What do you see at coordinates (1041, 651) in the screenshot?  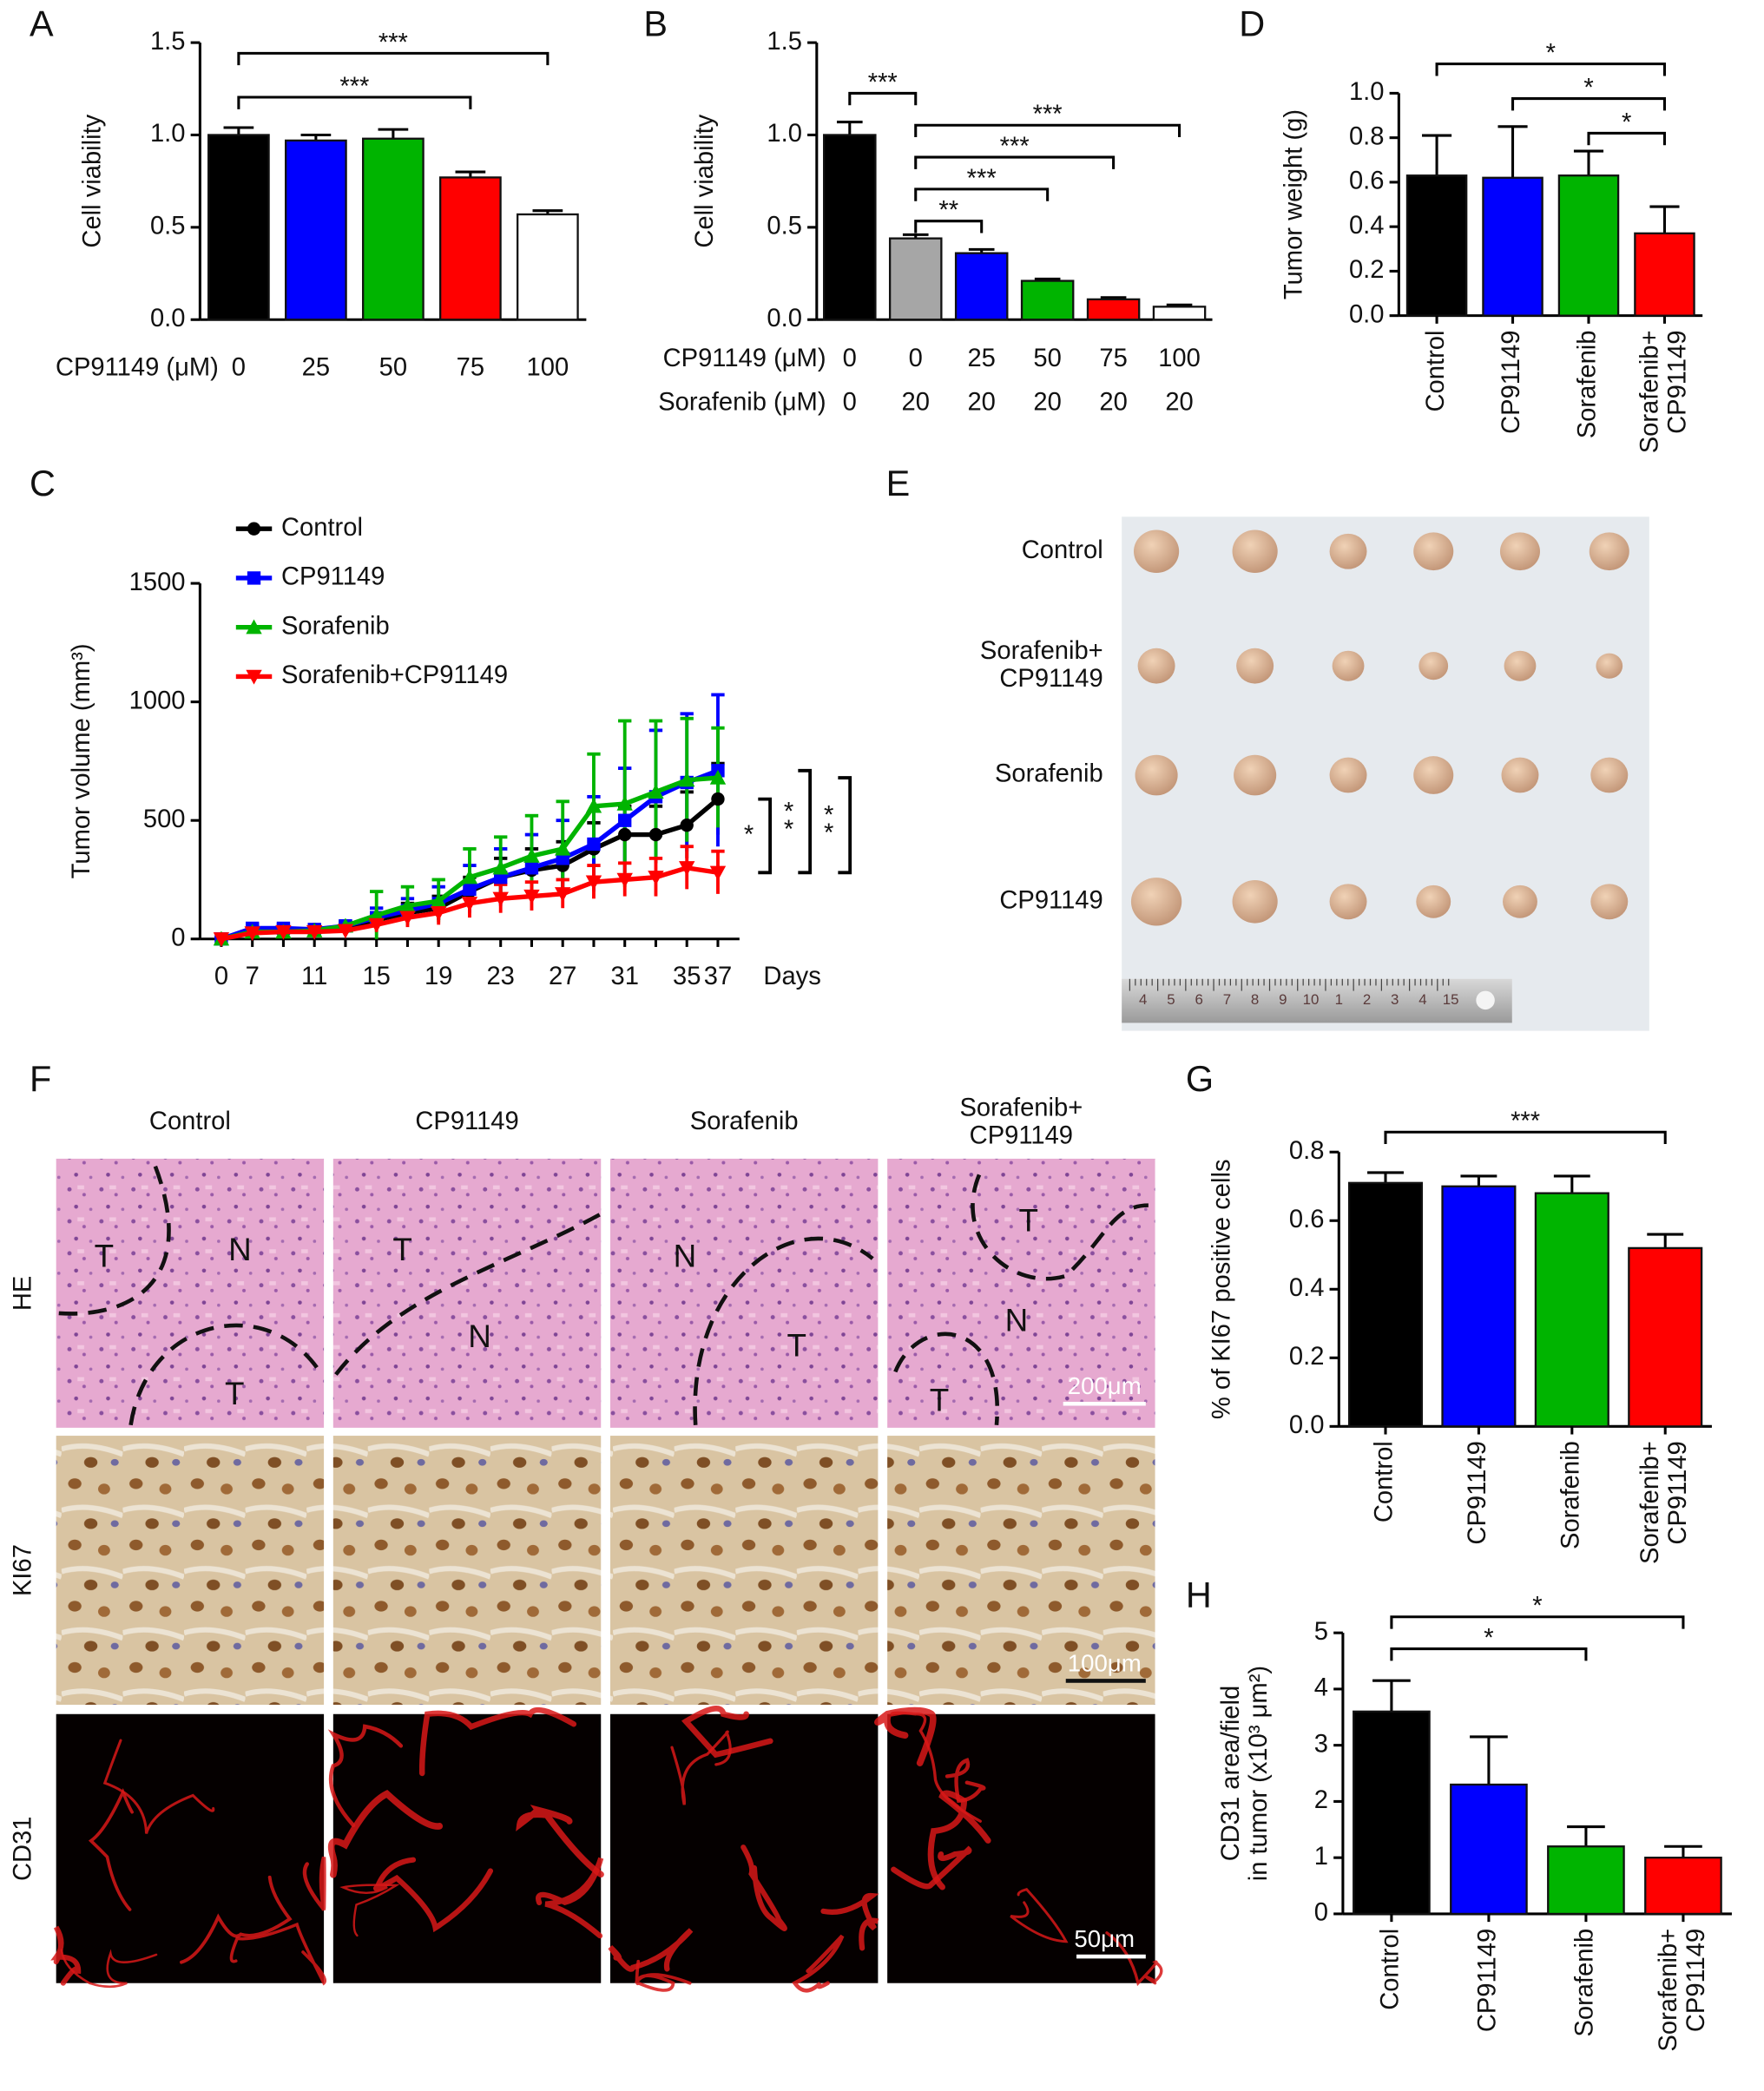 I see `text-line: Sorafenib+` at bounding box center [1041, 651].